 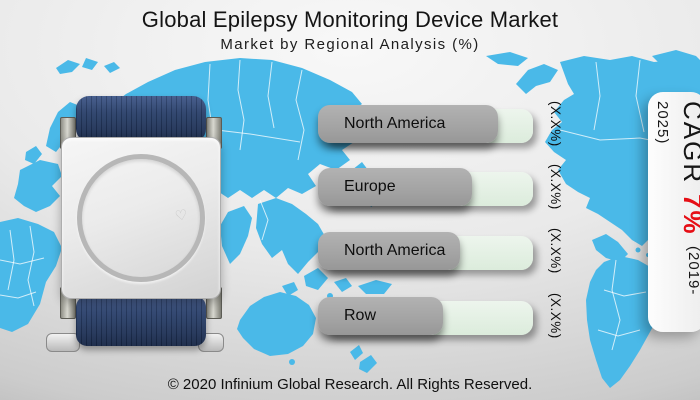 I want to click on region-bar-north-america-2: North America, so click(x=389, y=251).